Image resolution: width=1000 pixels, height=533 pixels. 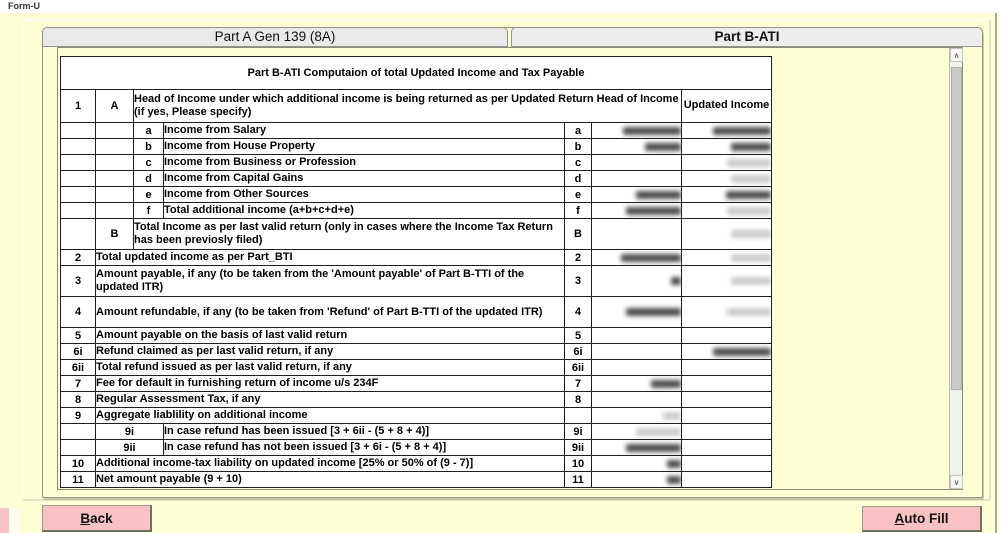 What do you see at coordinates (416, 146) in the screenshot?
I see `table-row: b Income from House Property b` at bounding box center [416, 146].